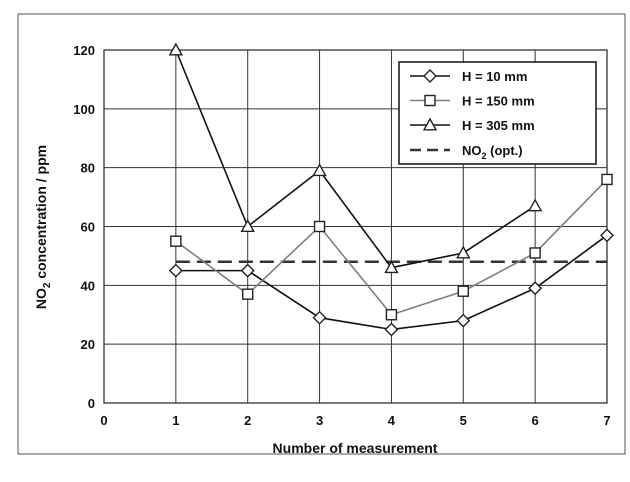 The image size is (630, 482). What do you see at coordinates (84, 109) in the screenshot?
I see `y-tick-label-100: 100` at bounding box center [84, 109].